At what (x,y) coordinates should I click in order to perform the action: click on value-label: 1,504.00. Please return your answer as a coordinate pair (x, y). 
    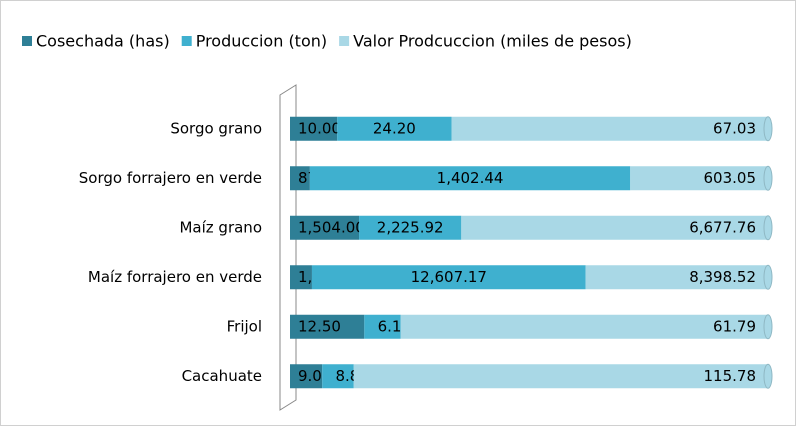
    Looking at the image, I should click on (331, 227).